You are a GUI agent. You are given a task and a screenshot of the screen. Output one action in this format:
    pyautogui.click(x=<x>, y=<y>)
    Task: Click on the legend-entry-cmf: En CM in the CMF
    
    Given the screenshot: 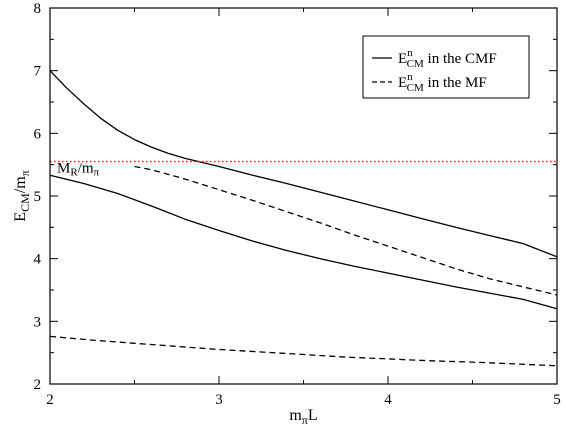 What is the action you would take?
    pyautogui.click(x=447, y=58)
    